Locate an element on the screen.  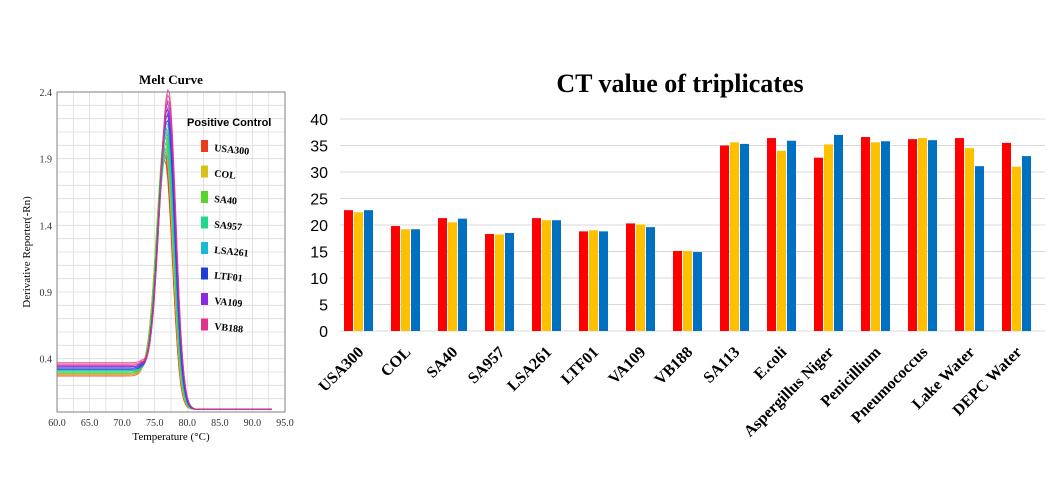
legend-title: Positive Control is located at coordinates (229, 123).